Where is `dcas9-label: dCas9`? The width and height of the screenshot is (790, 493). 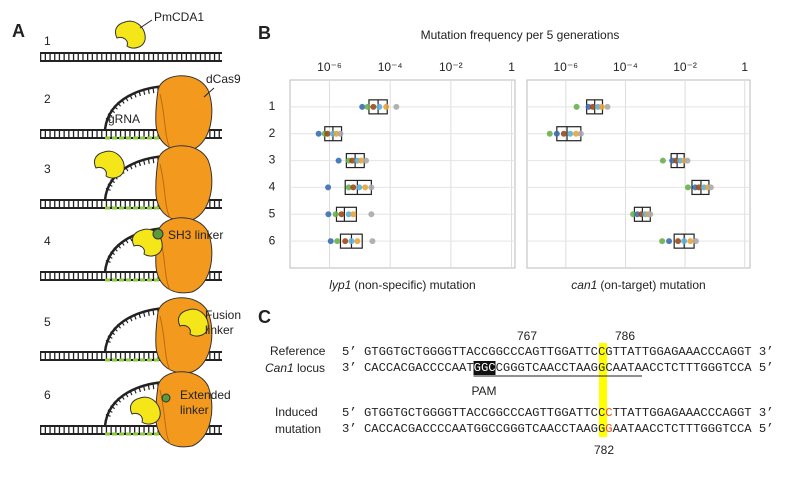 dcas9-label: dCas9 is located at coordinates (223, 79).